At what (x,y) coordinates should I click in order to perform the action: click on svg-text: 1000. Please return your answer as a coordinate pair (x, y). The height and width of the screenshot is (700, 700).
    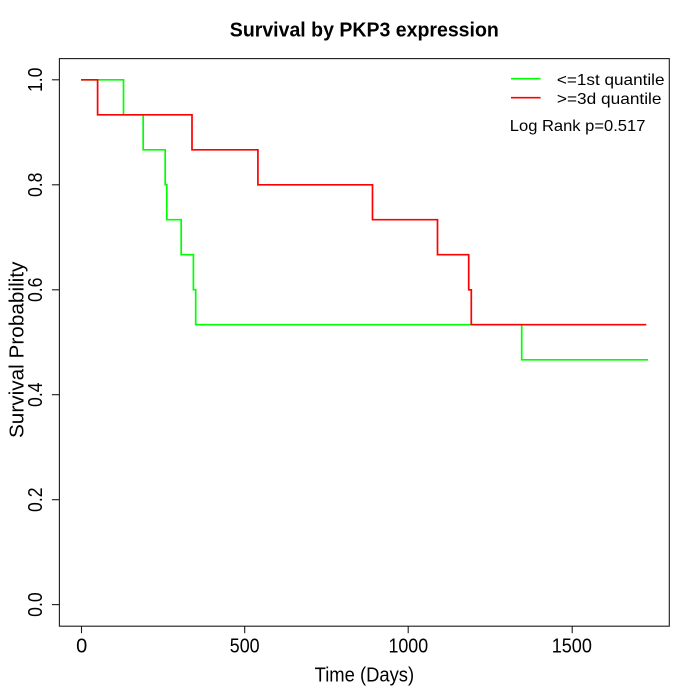
    Looking at the image, I should click on (409, 647).